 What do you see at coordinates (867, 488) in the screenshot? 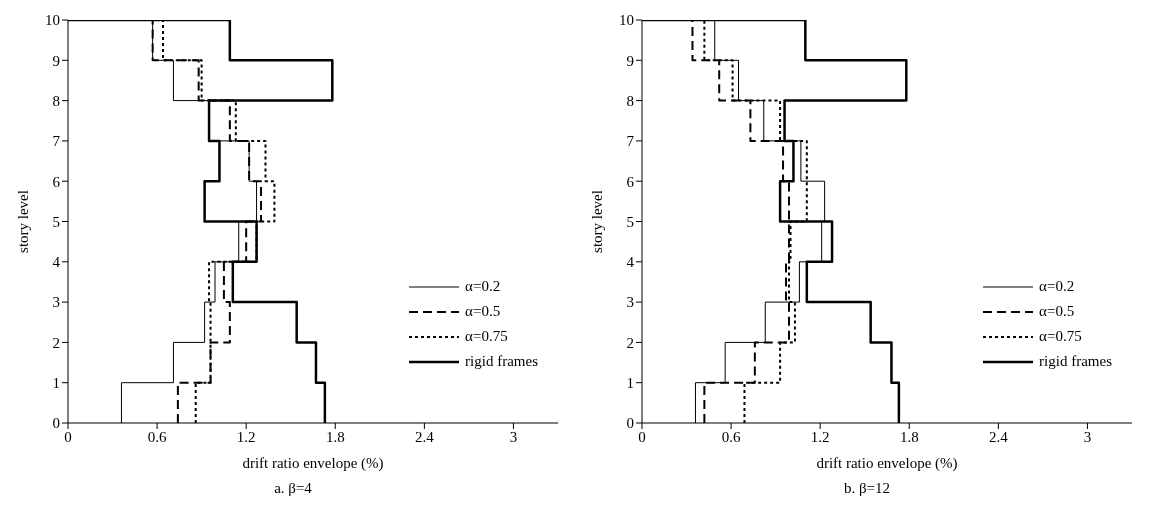
I see `text: b. β=12` at bounding box center [867, 488].